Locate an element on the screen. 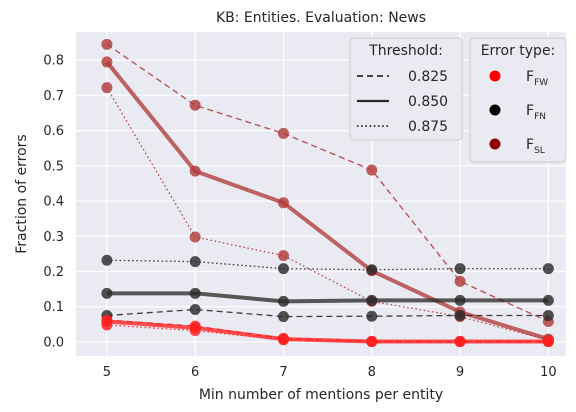  legend-threshold-box is located at coordinates (406, 89).